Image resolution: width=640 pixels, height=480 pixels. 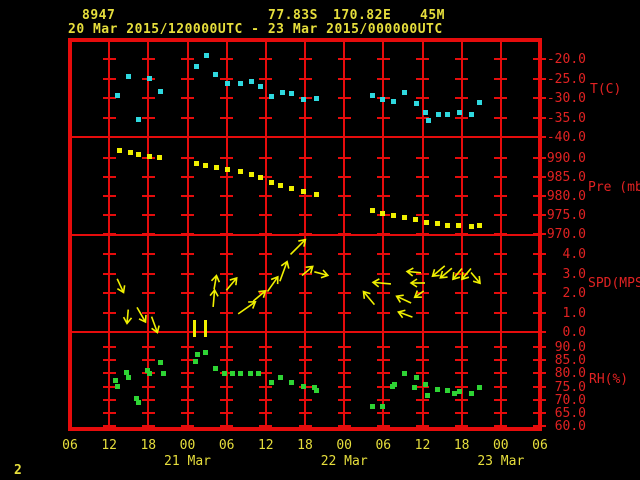 What do you see at coordinates (187, 461) in the screenshot?
I see `date-label: 21 Mar` at bounding box center [187, 461].